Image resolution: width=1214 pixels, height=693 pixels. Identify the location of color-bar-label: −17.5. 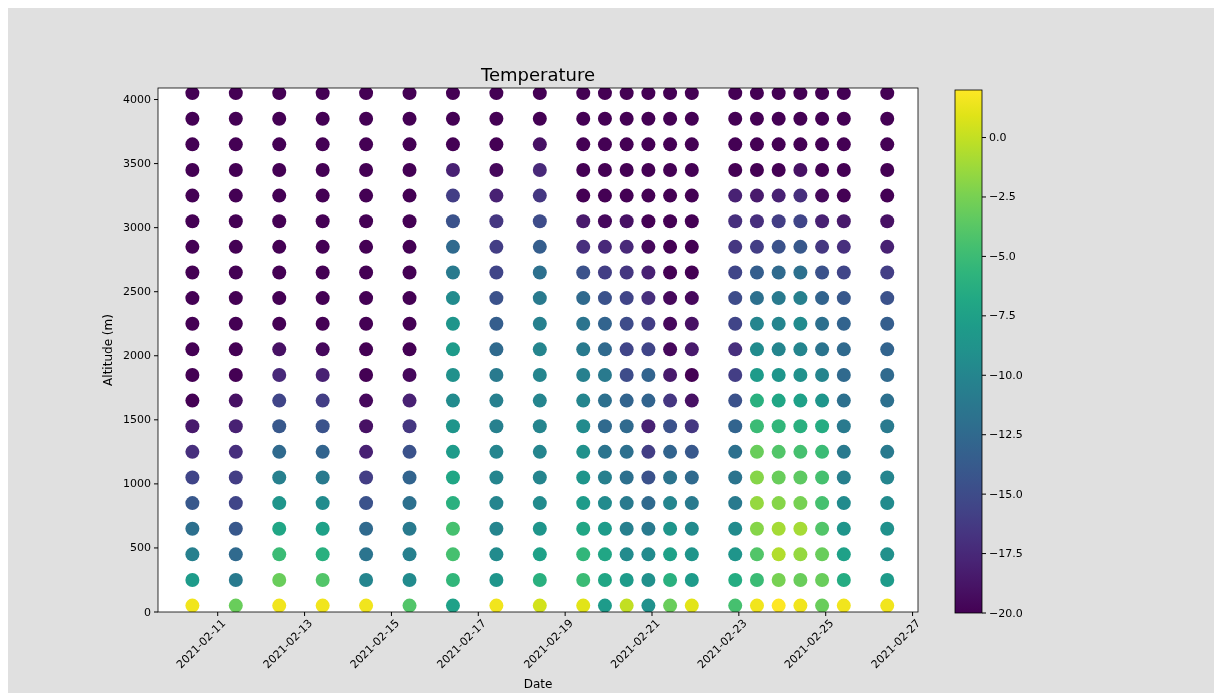
(1006, 554).